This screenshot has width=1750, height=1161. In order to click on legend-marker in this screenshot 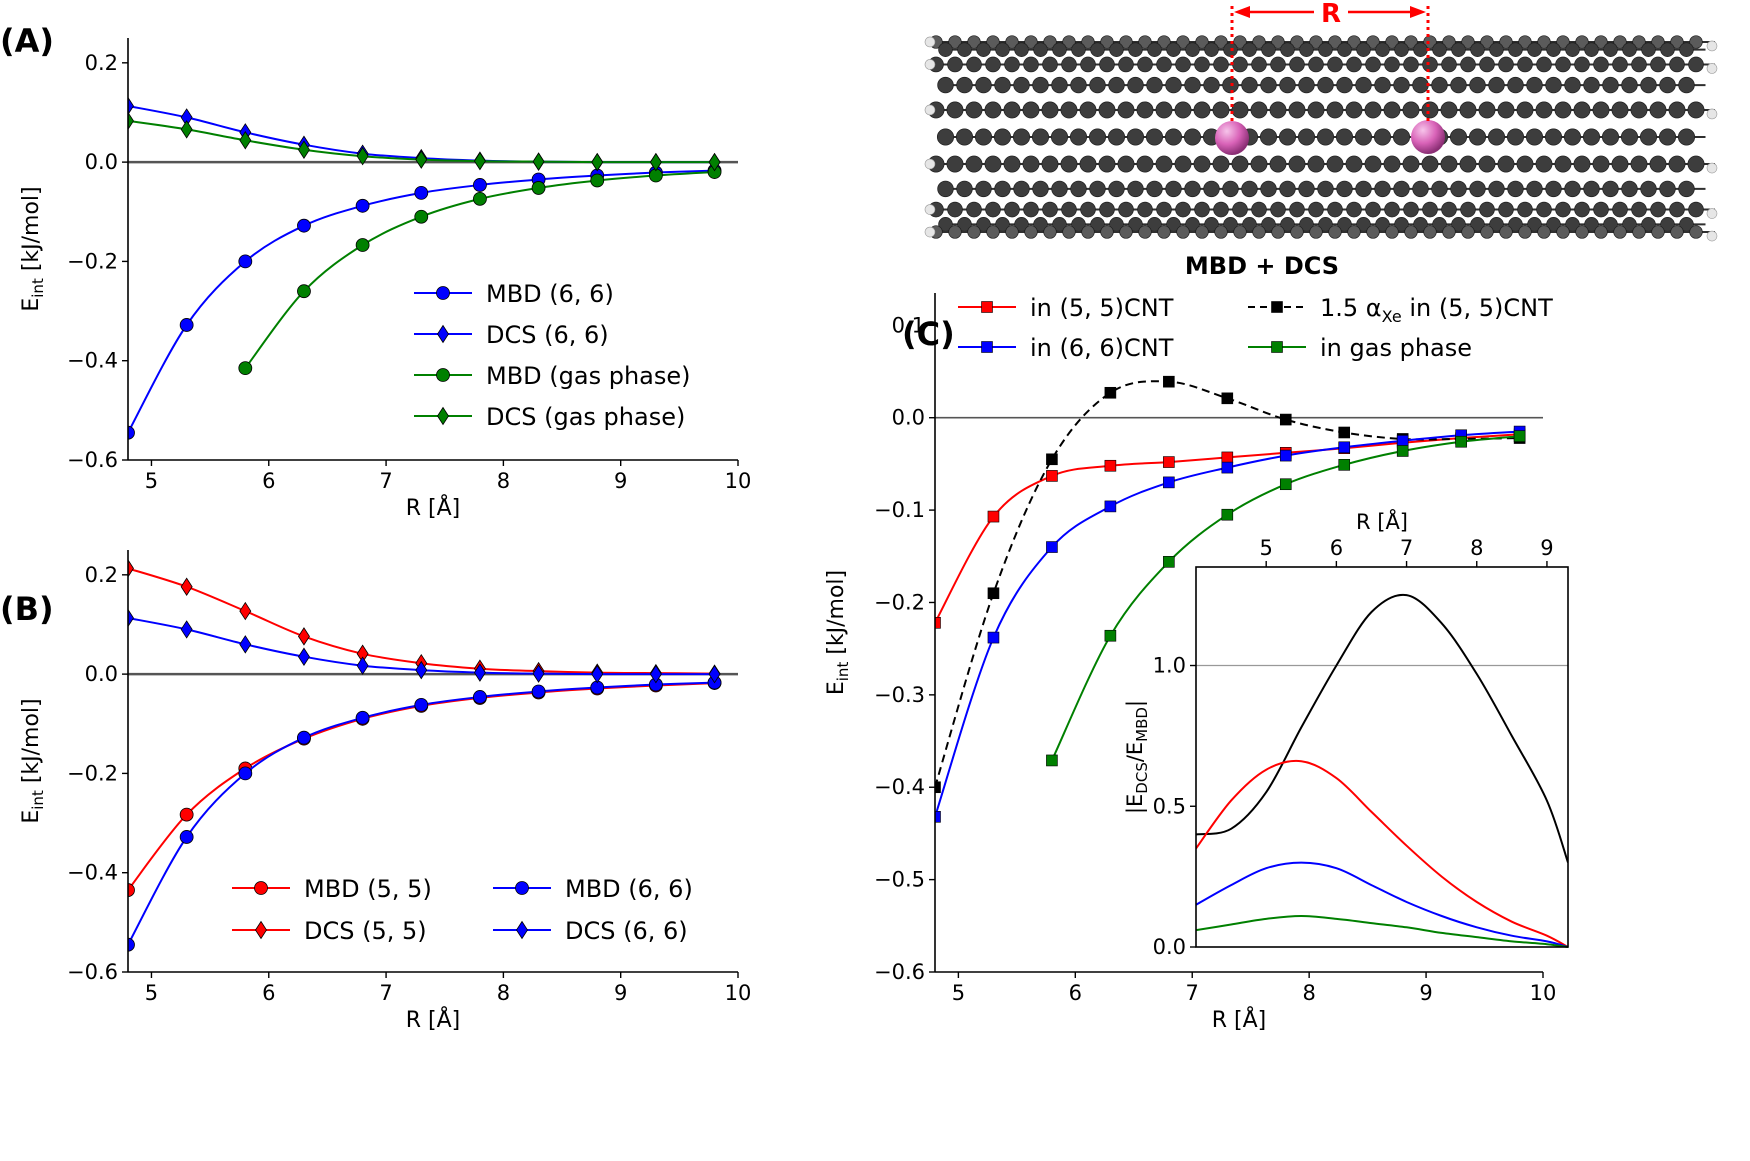, I will do `click(987, 347)`.